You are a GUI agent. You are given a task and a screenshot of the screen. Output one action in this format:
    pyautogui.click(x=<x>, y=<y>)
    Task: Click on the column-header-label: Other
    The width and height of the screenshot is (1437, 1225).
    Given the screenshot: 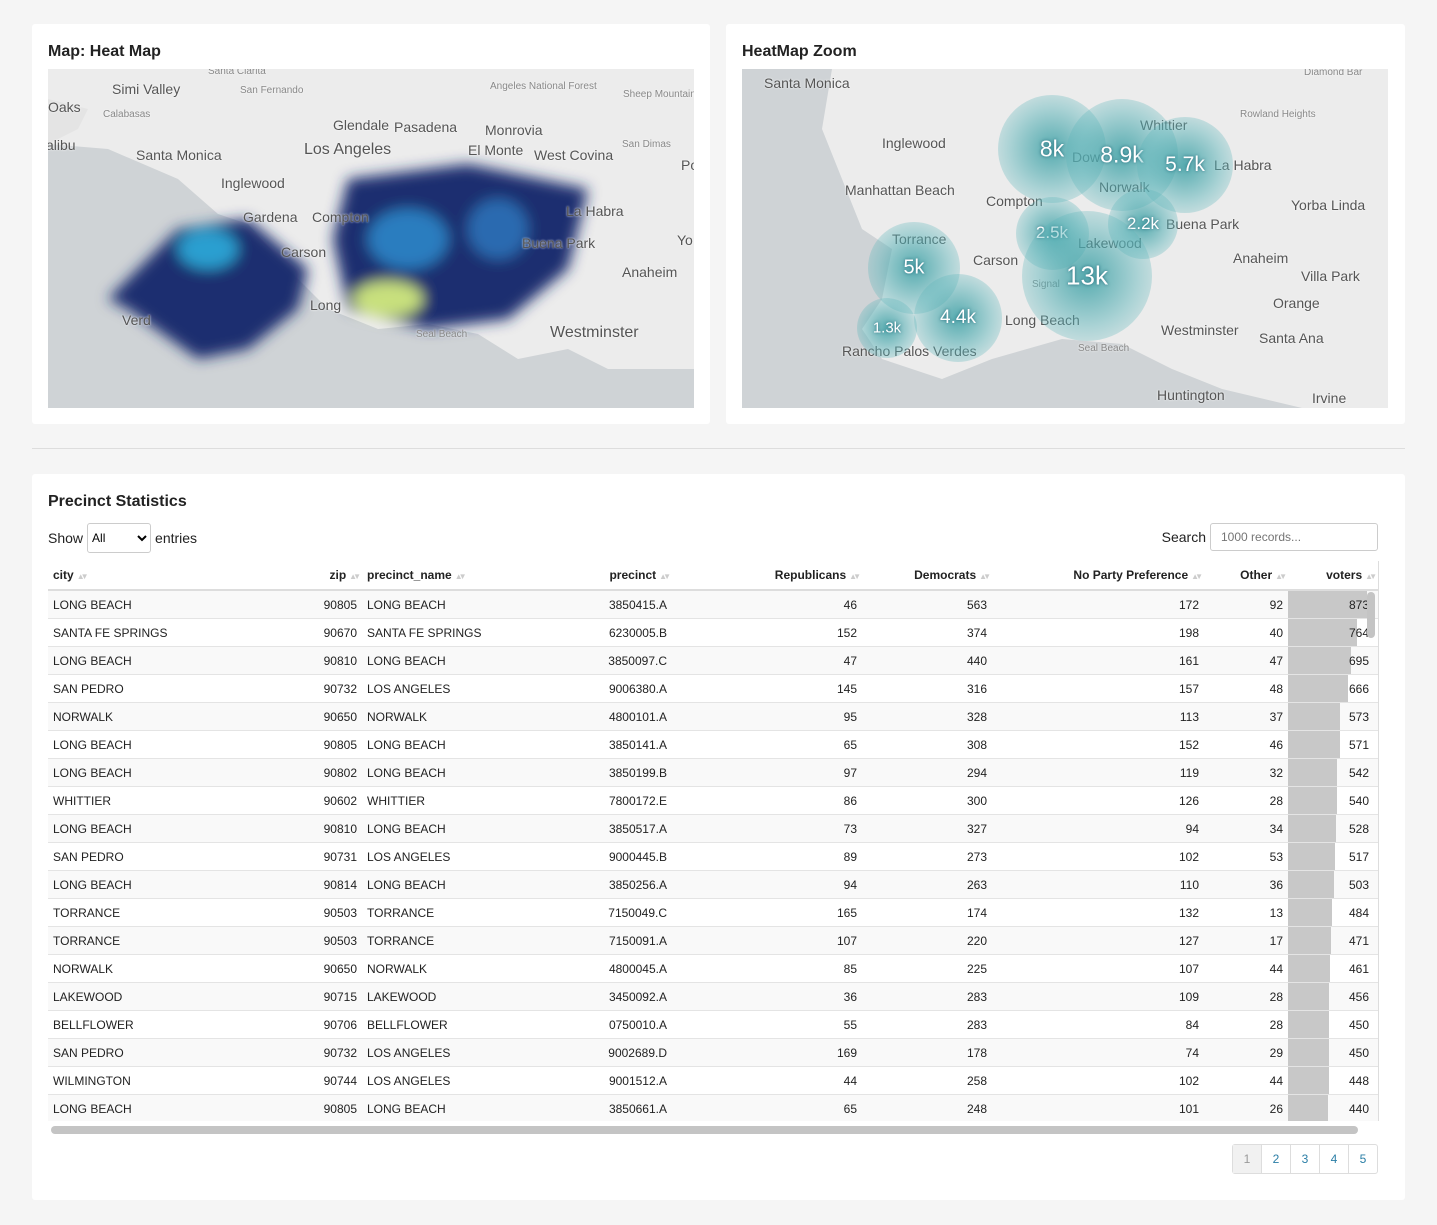 What is the action you would take?
    pyautogui.click(x=1256, y=575)
    